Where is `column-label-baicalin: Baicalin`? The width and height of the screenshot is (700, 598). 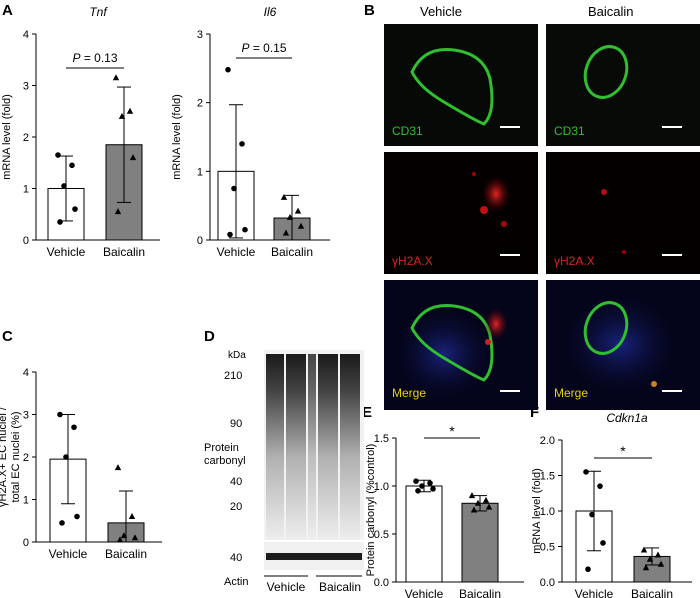 column-label-baicalin: Baicalin is located at coordinates (611, 11).